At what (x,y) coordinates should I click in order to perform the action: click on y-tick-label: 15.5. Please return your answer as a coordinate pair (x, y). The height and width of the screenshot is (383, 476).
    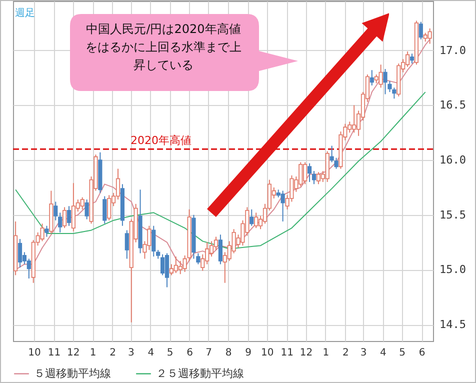
    Looking at the image, I should click on (453, 215).